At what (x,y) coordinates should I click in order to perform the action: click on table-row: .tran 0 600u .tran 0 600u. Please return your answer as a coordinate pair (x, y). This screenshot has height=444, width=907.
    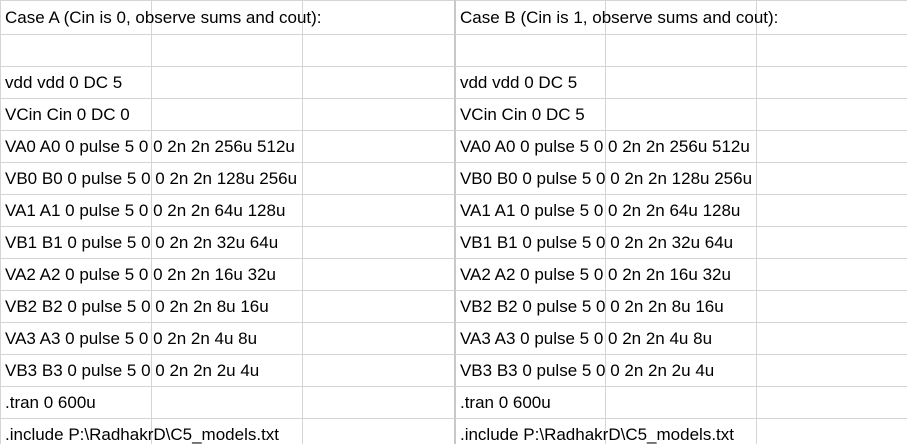
    Looking at the image, I should click on (453, 402).